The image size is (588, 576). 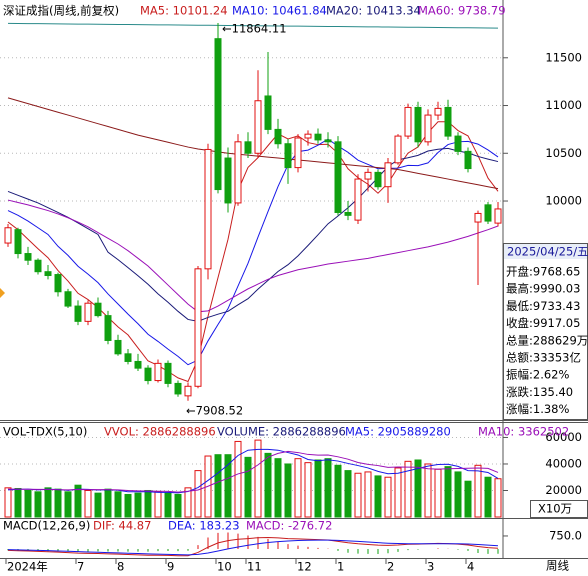 I want to click on info-row: 开盘:9768.65, so click(x=543, y=272).